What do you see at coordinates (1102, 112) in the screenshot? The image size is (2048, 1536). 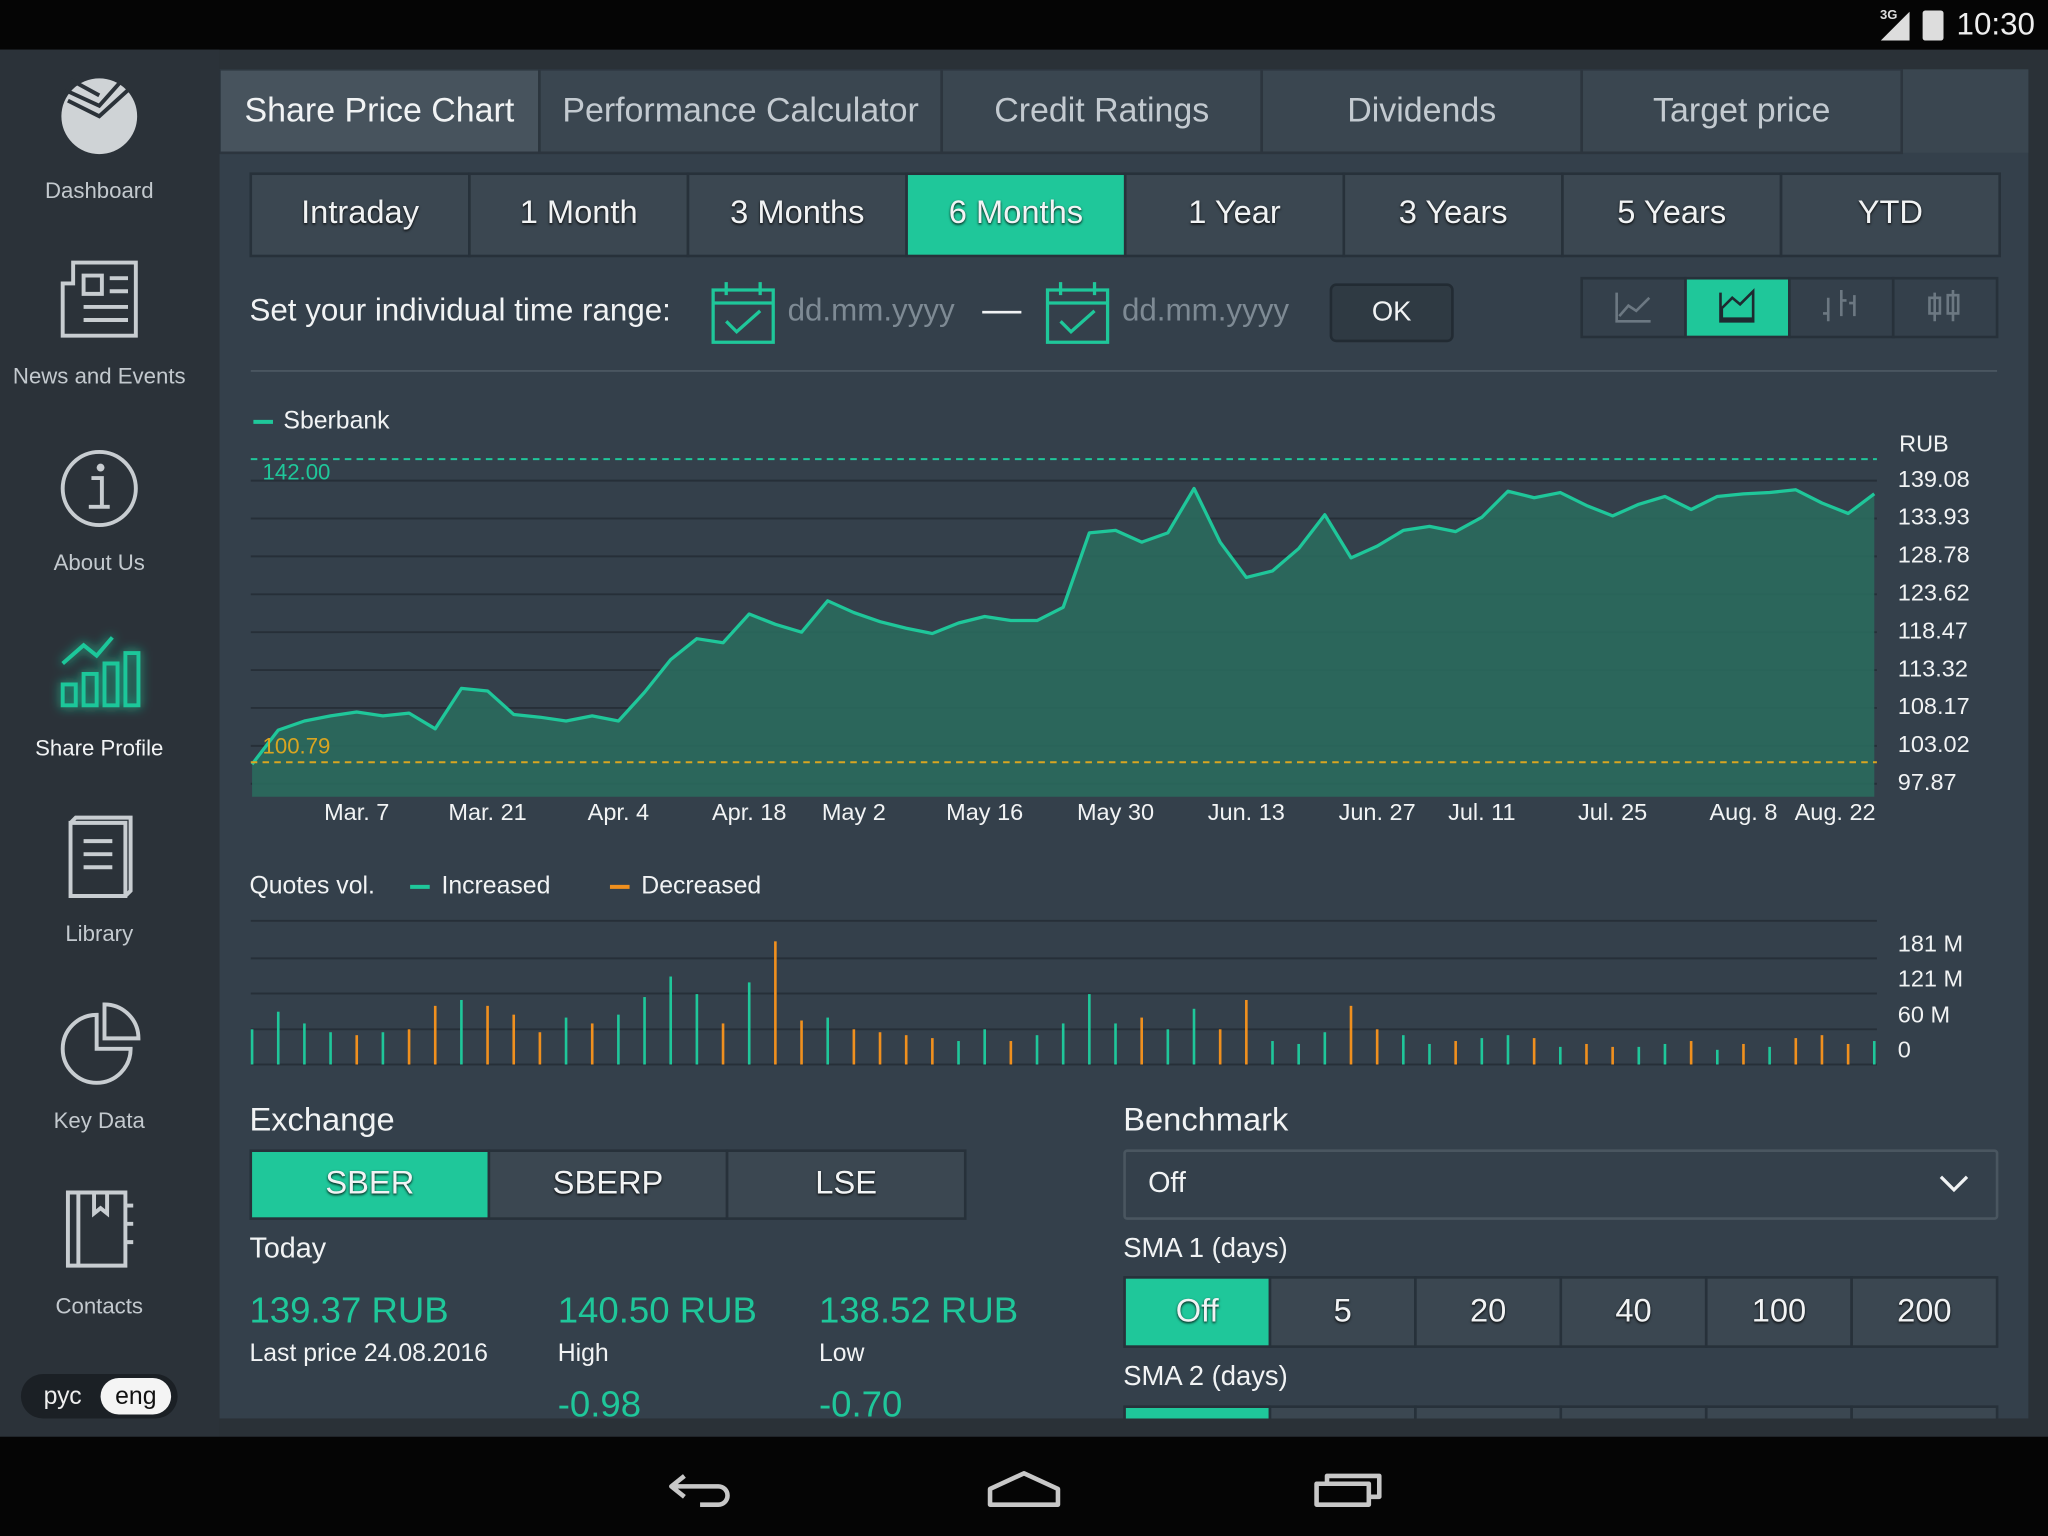 I see `tab: Credit Ratings` at bounding box center [1102, 112].